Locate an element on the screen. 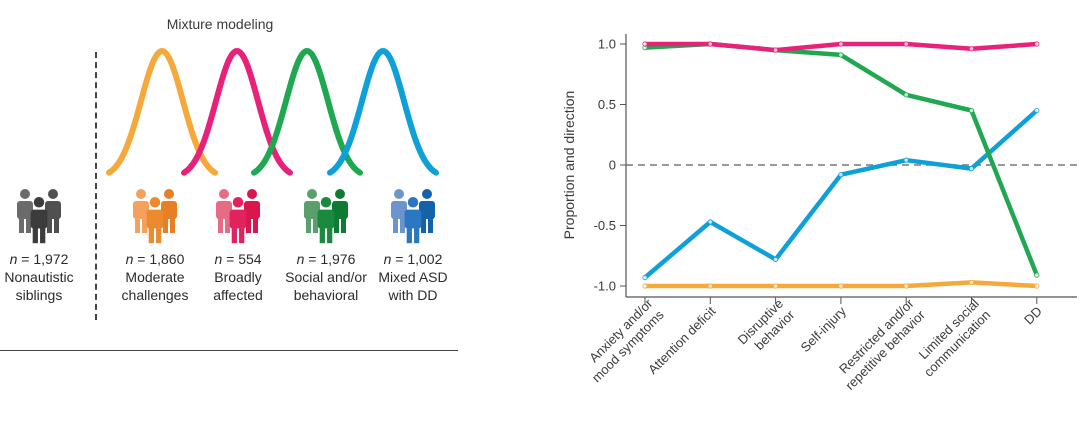 This screenshot has width=1080, height=430. group-label: Moderate is located at coordinates (155, 277).